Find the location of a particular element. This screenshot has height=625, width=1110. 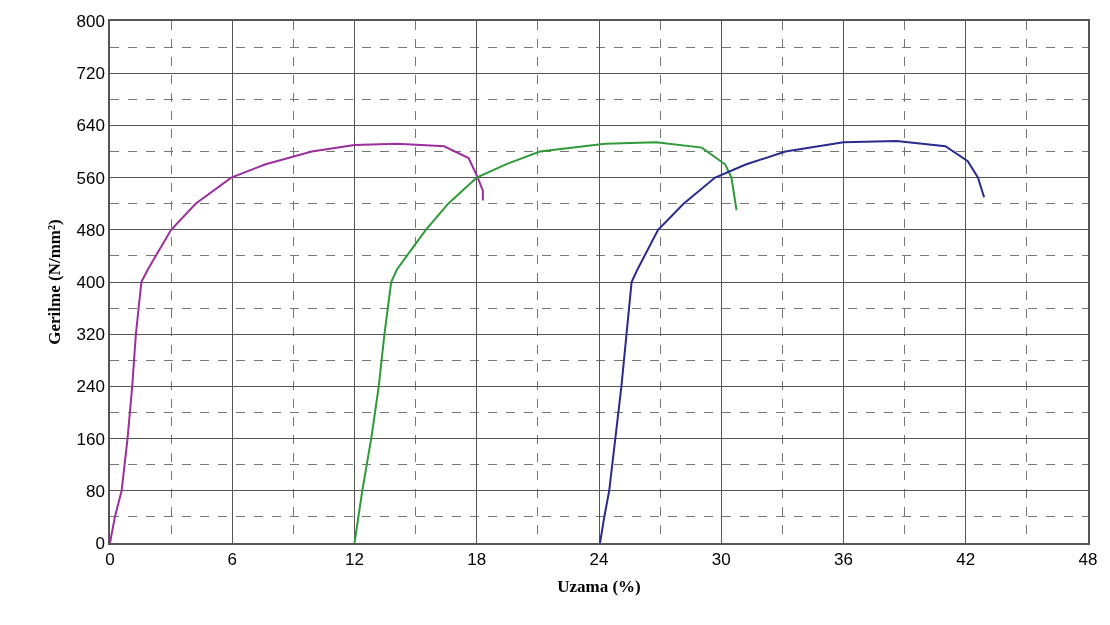

x-tick-label: 18 is located at coordinates (477, 560).